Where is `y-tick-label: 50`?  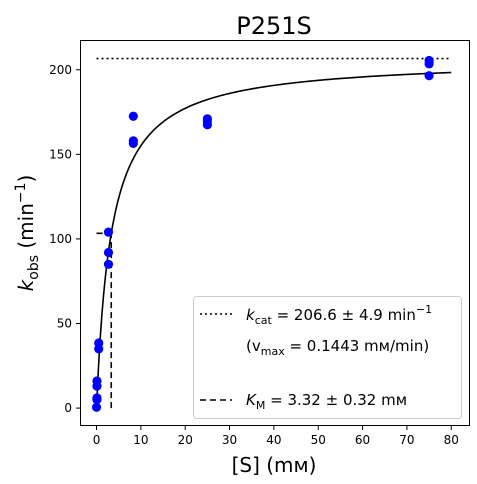
y-tick-label: 50 is located at coordinates (64, 324).